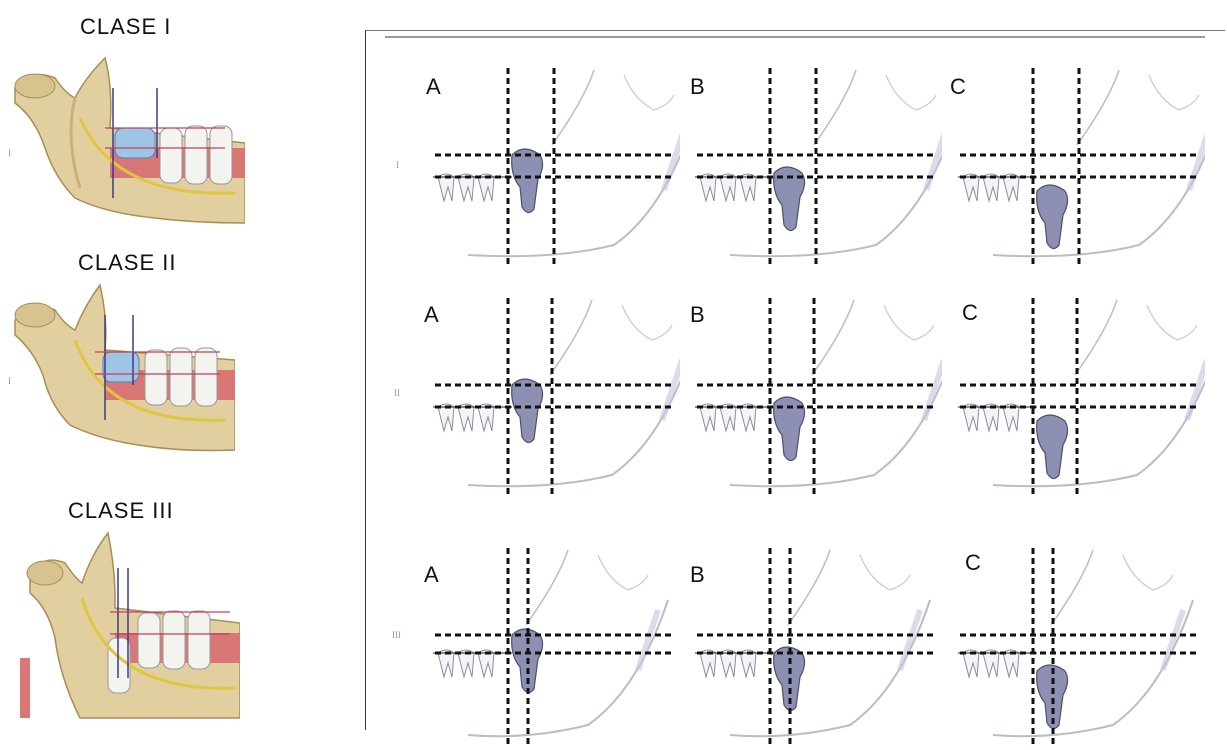 The height and width of the screenshot is (750, 1227). I want to click on clase-ii-label: CLASE II, so click(127, 262).